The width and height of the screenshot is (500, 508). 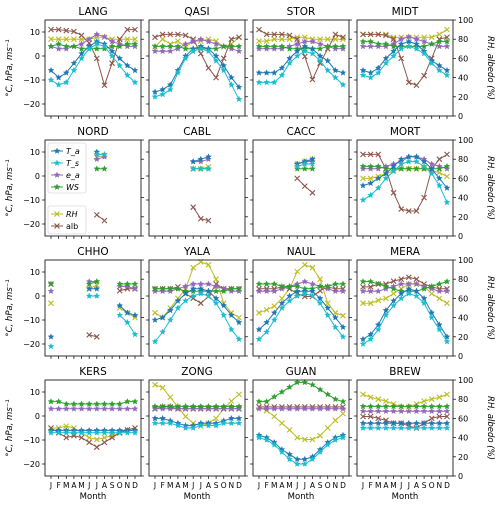 What do you see at coordinates (432, 485) in the screenshot?
I see `x-tick-label: O` at bounding box center [432, 485].